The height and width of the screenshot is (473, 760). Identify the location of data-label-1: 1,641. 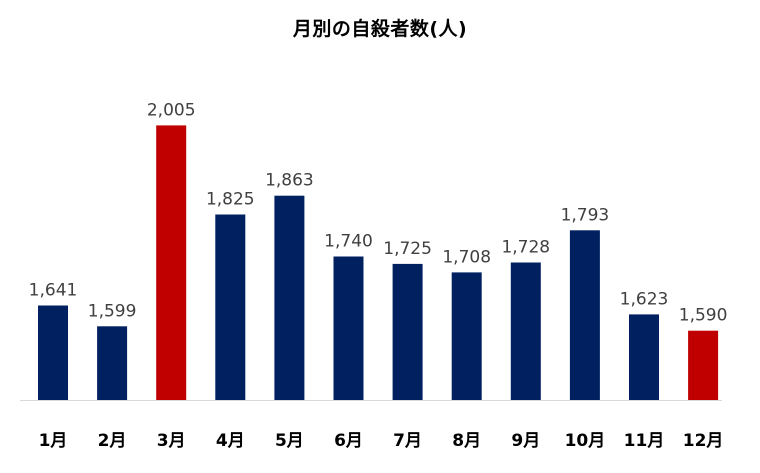
(53, 291).